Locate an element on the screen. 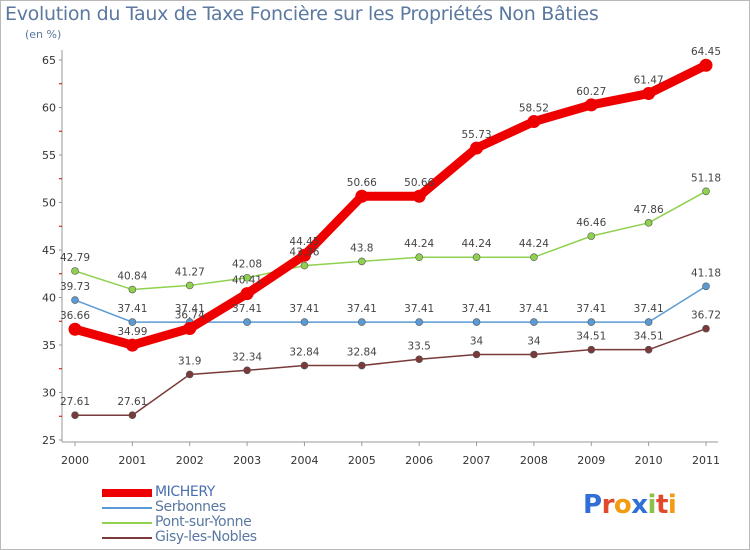 The height and width of the screenshot is (550, 750). data-label-michery: 36.74 is located at coordinates (190, 315).